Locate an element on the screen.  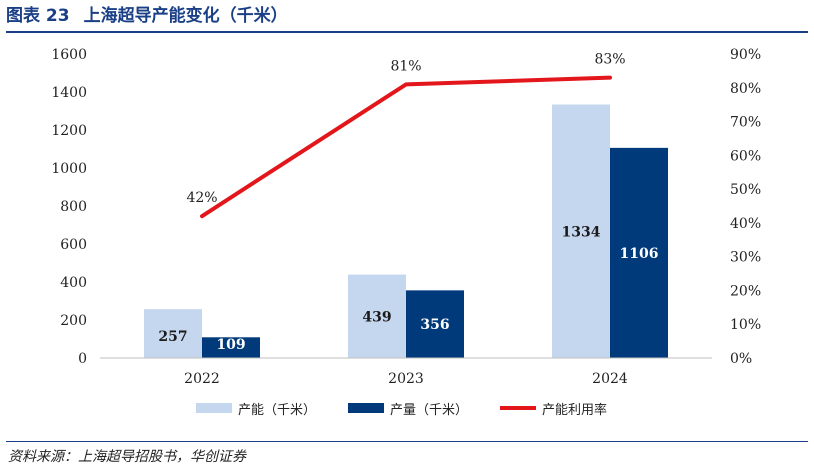
chart-legend: 产能（千米） 产量（千米） 产能利用率 is located at coordinates (417, 408).